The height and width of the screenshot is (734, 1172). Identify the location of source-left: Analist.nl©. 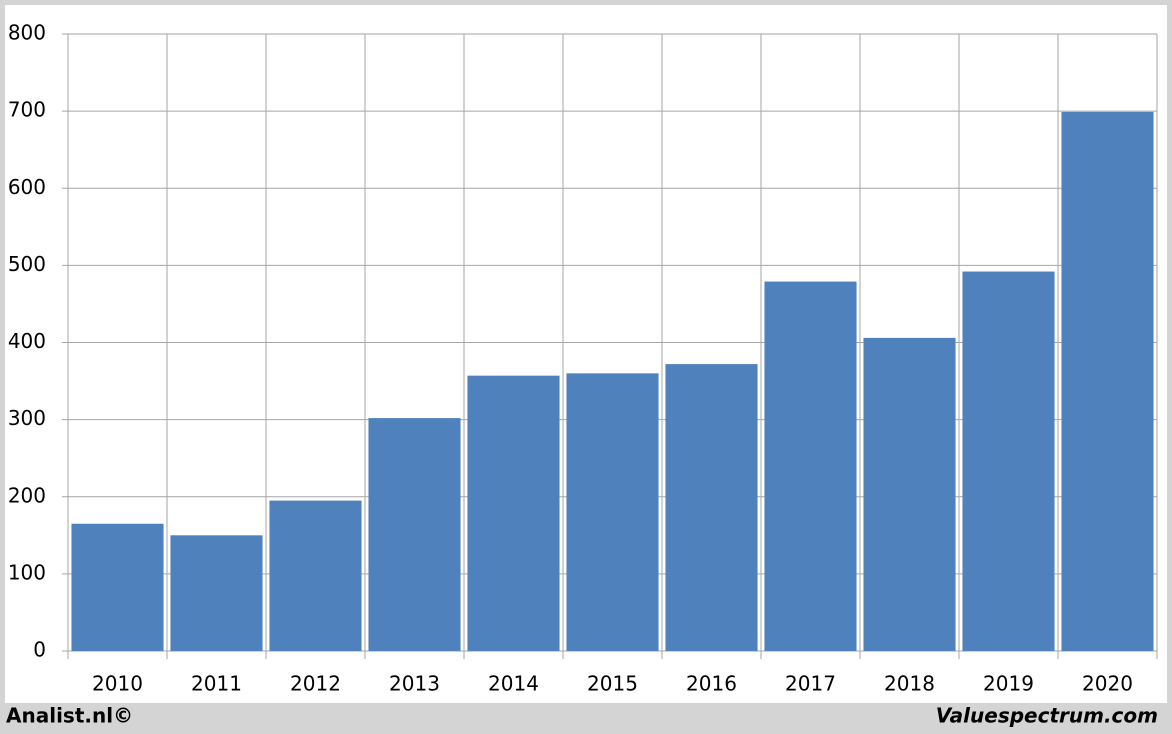
(69, 716).